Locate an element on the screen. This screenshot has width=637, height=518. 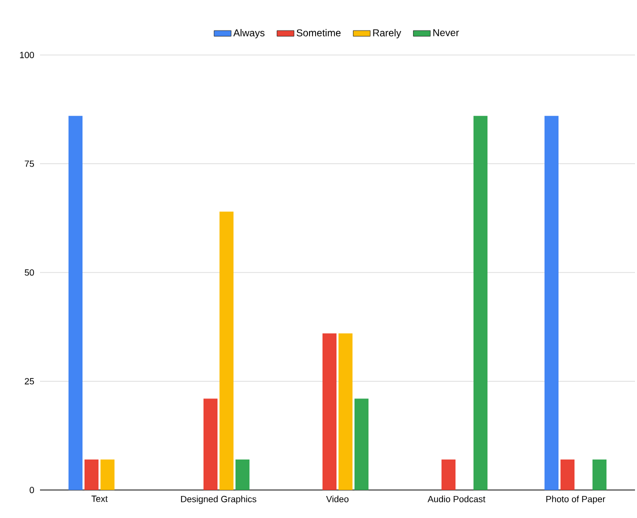
x-tick-label: Photo of Paper is located at coordinates (576, 500).